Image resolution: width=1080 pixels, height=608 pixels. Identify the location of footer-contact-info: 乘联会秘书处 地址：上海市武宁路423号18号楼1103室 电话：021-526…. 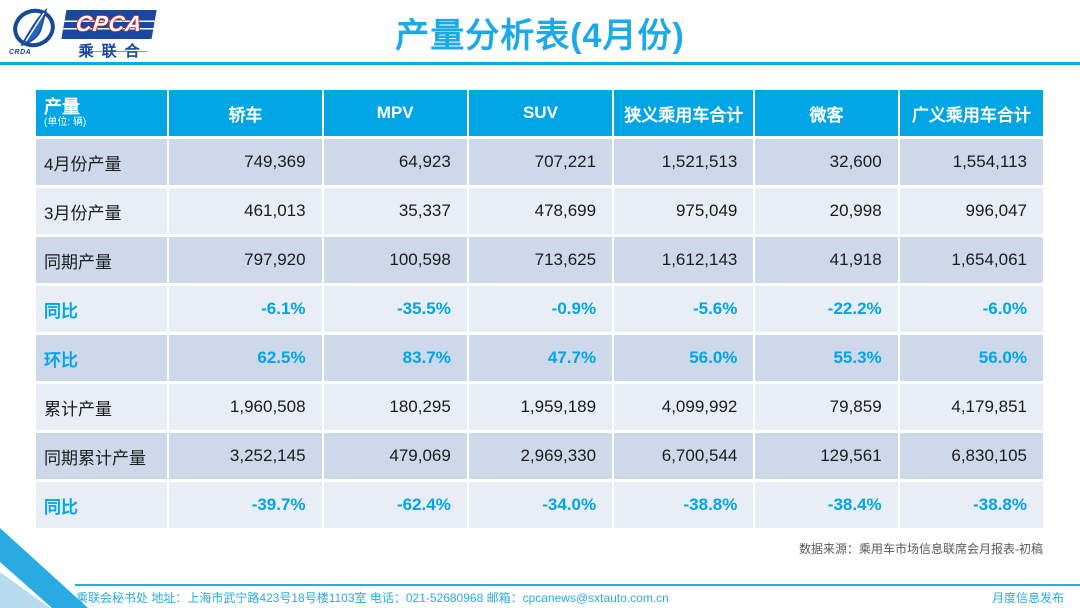
(372, 598).